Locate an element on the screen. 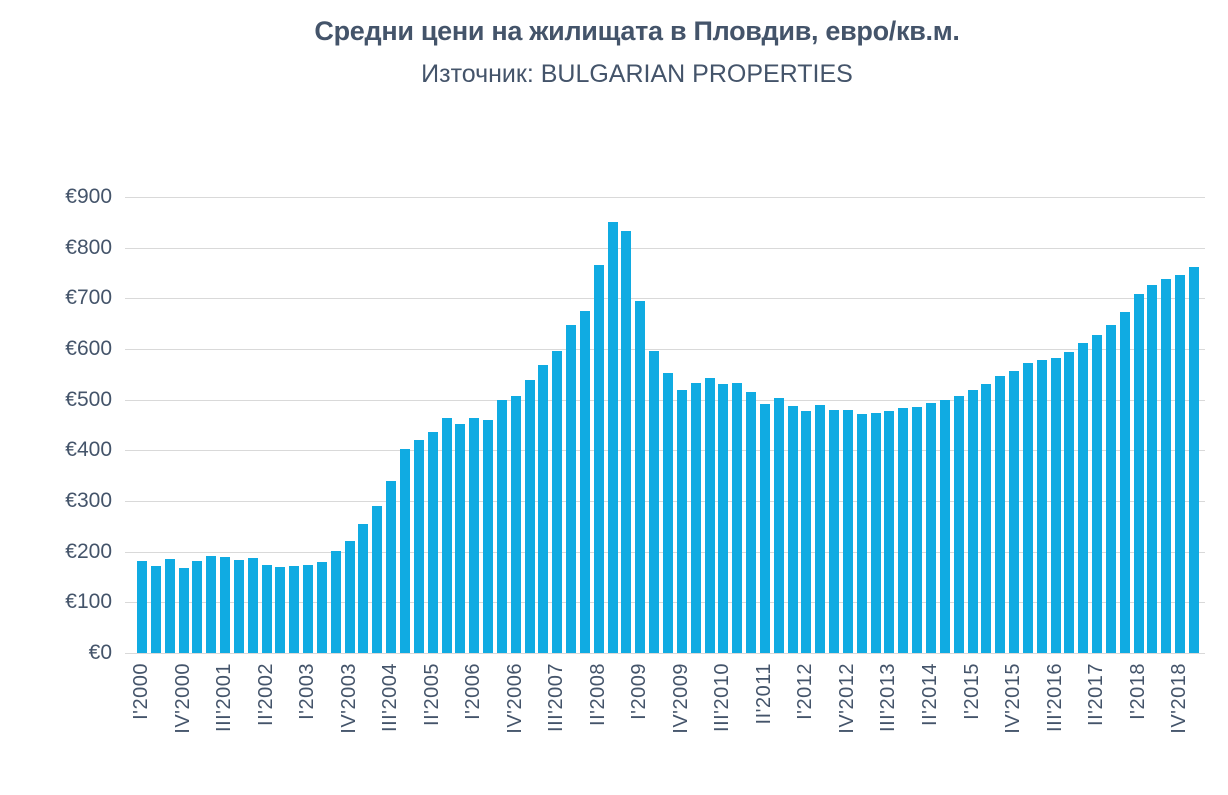 This screenshot has width=1228, height=795. y-tick-label: €700 is located at coordinates (88, 298).